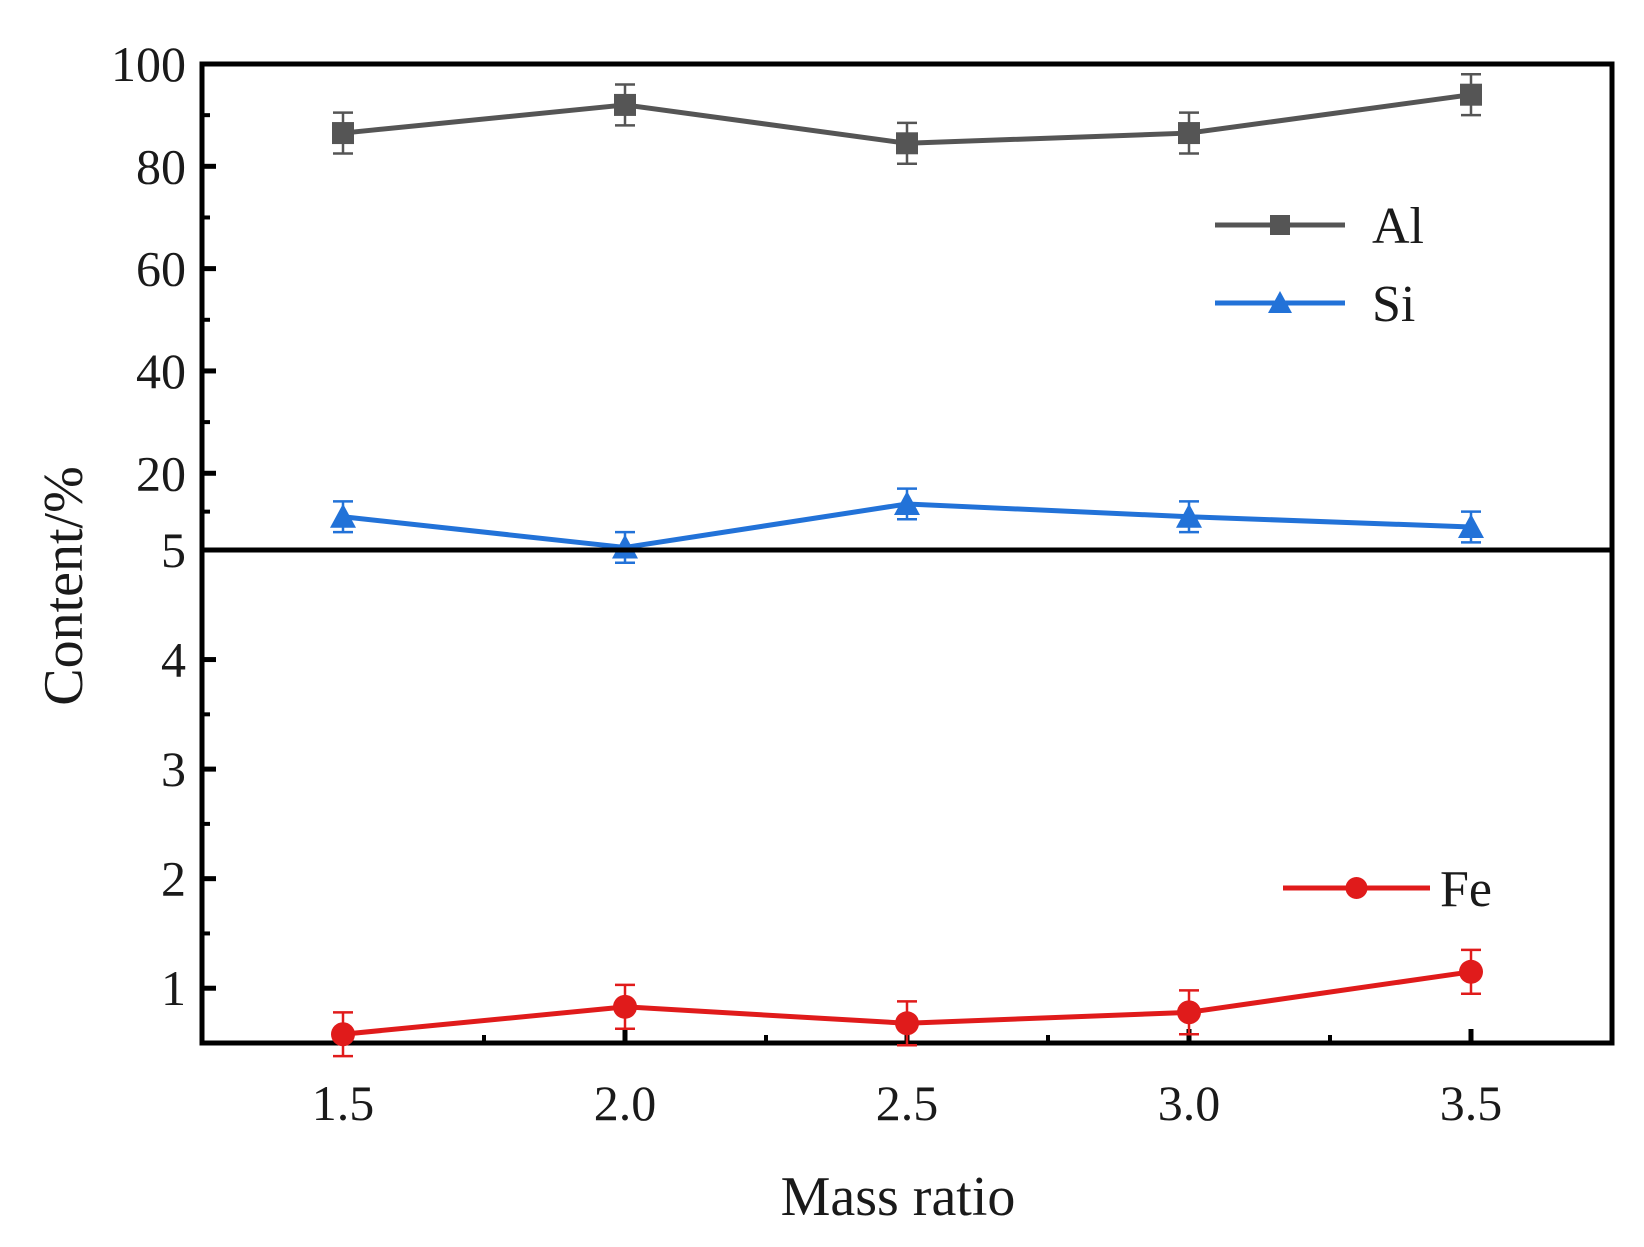 The width and height of the screenshot is (1644, 1247). I want to click on x-tick-label: 2.5, so click(907, 1103).